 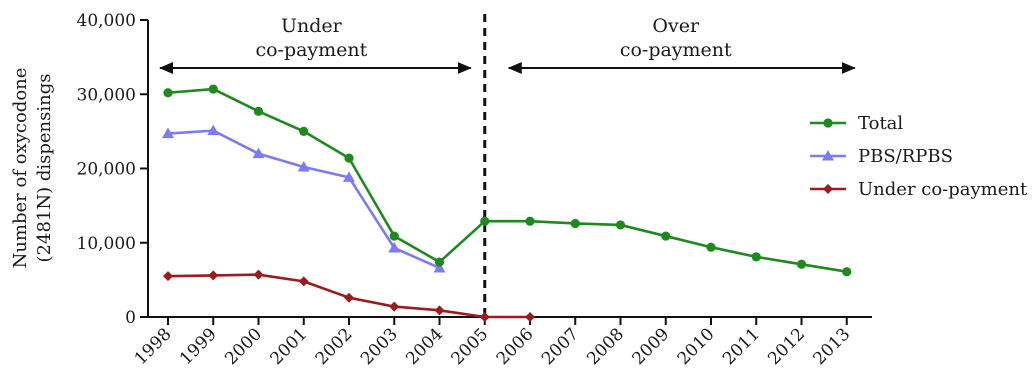 What do you see at coordinates (832, 346) in the screenshot?
I see `x-tick-label: 2013` at bounding box center [832, 346].